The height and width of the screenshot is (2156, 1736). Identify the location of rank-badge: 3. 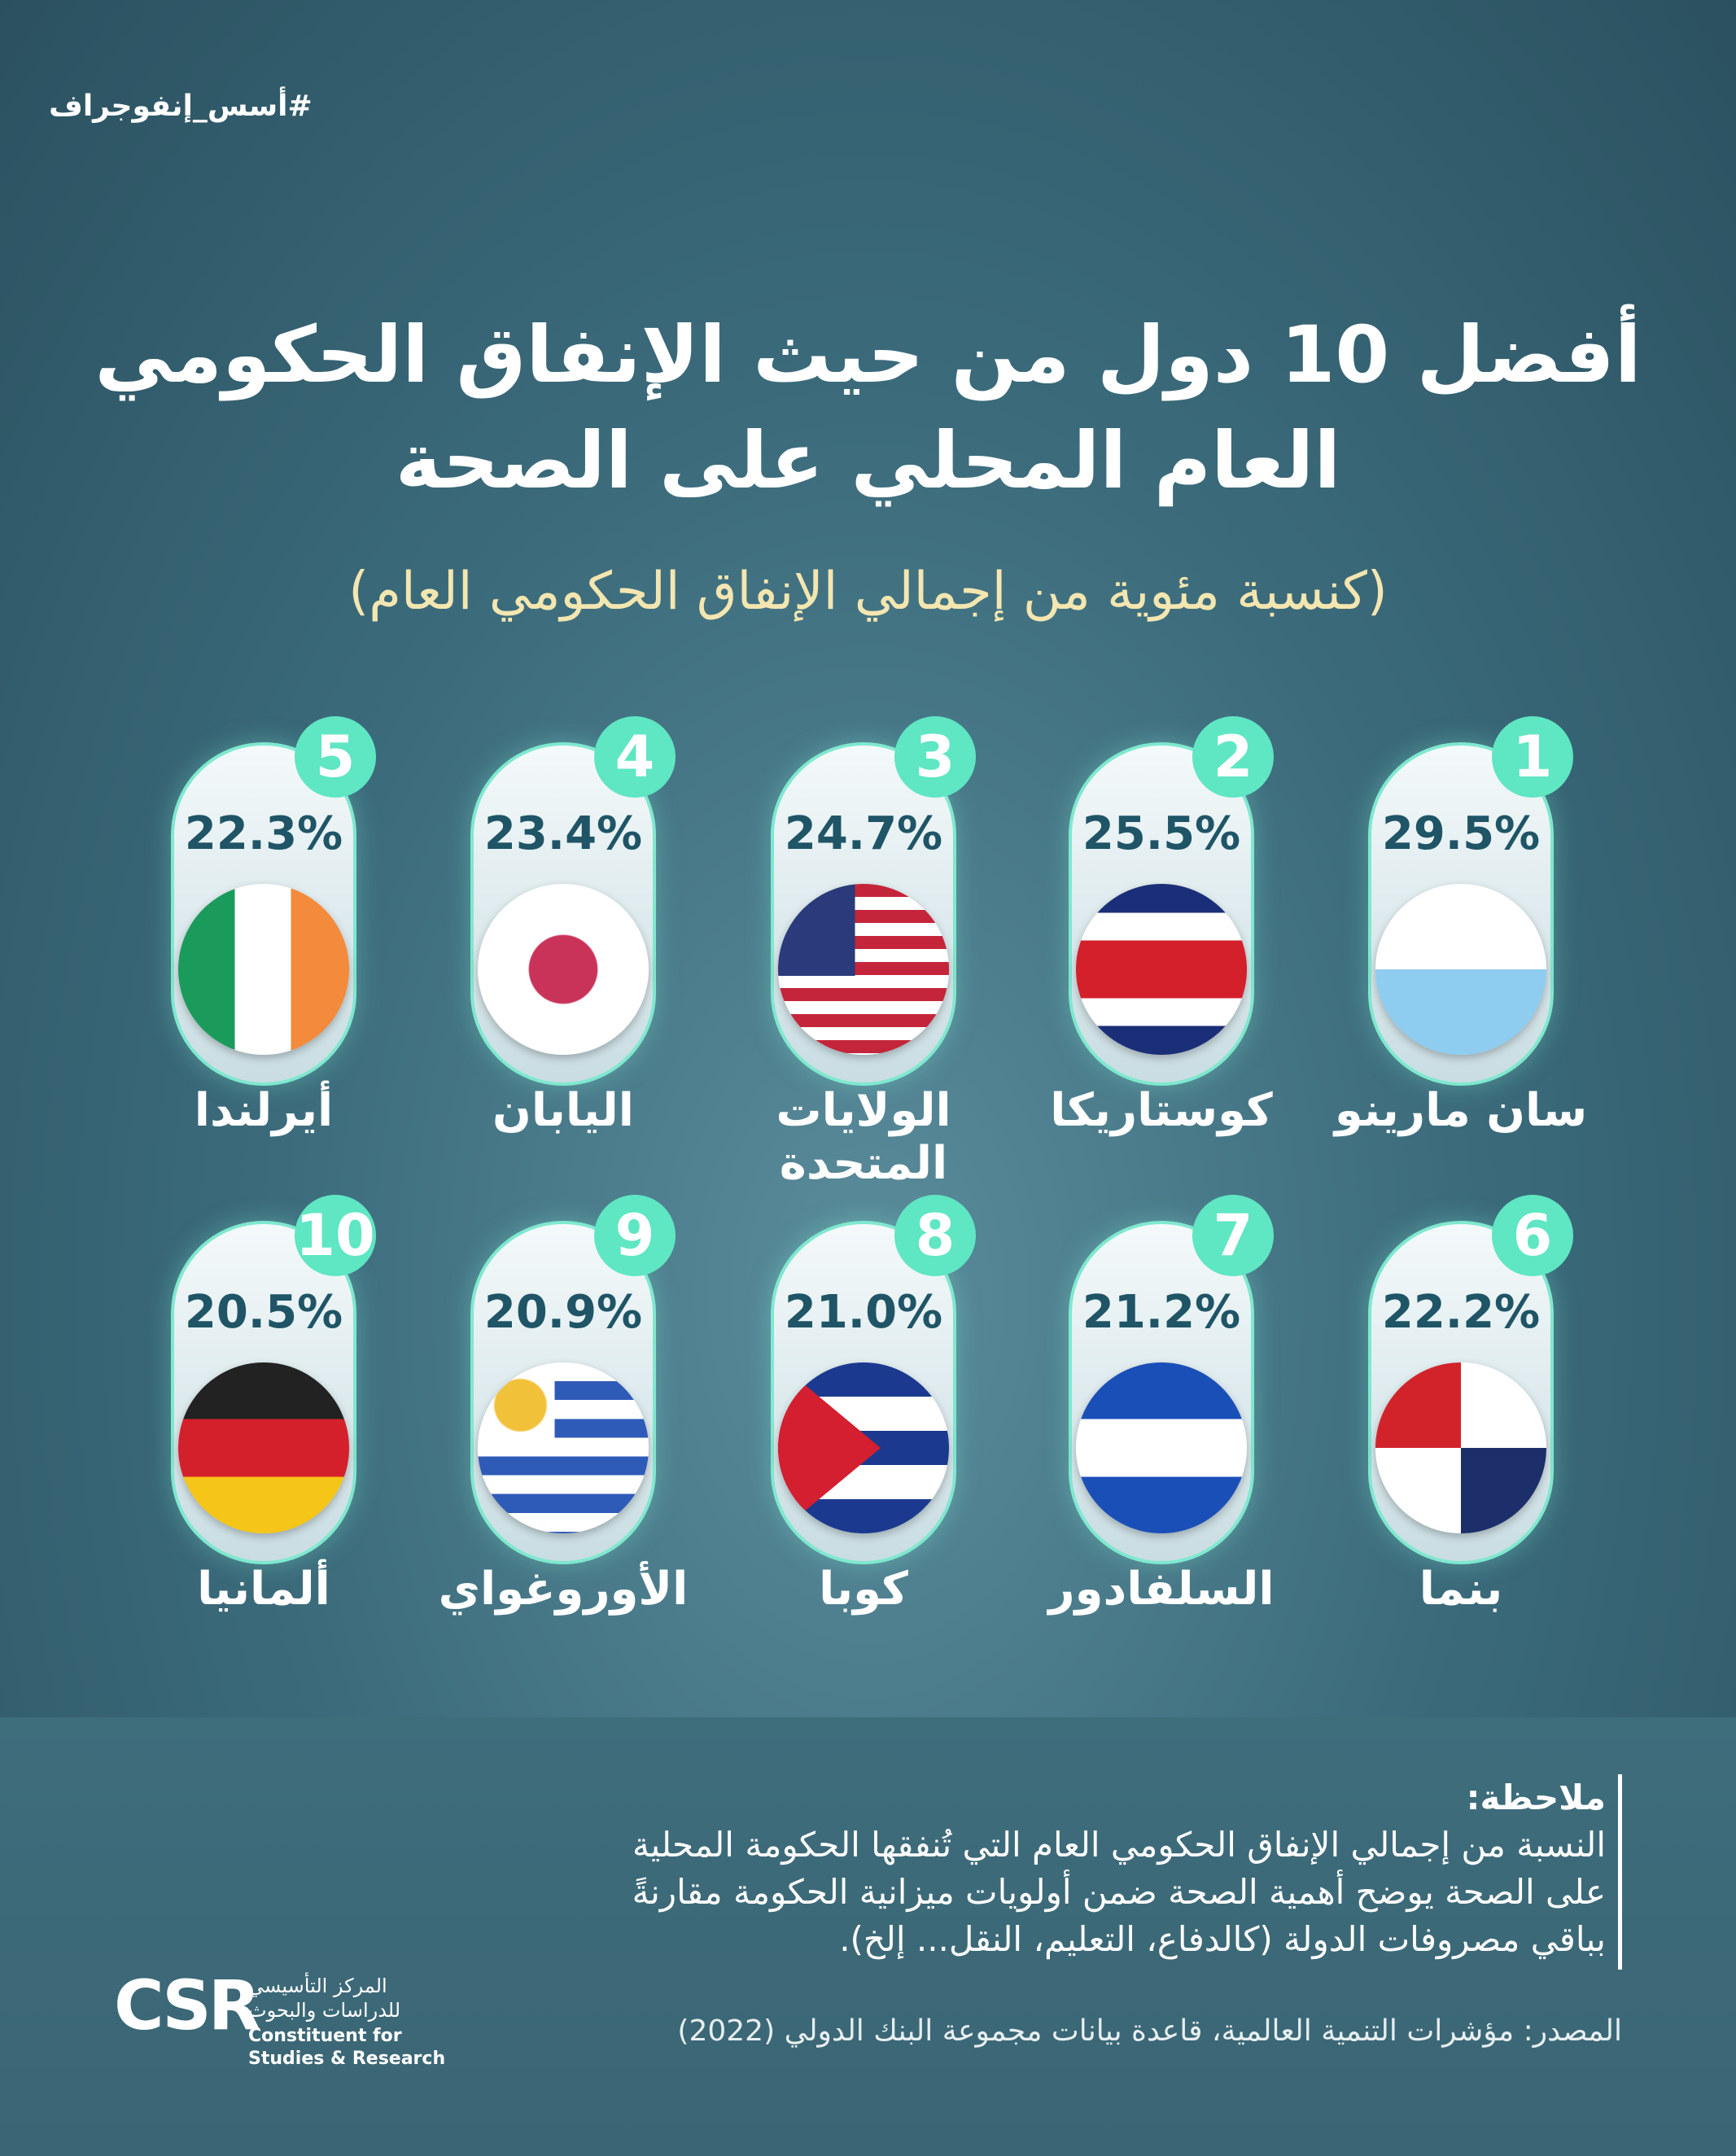
(935, 757).